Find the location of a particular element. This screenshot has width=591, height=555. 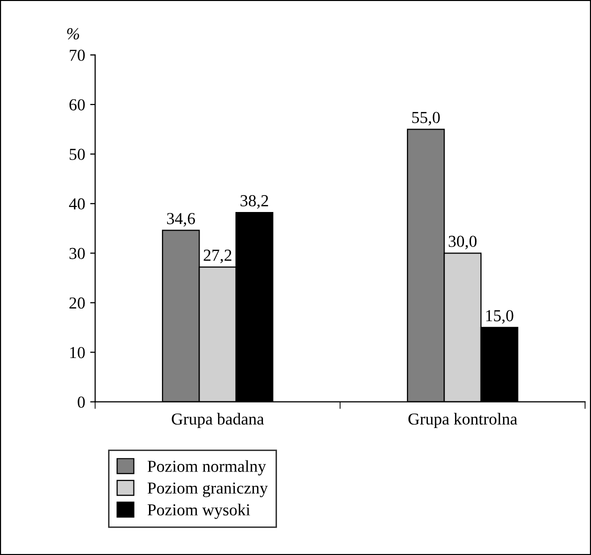

y-tick-label: 10 is located at coordinates (77, 352).